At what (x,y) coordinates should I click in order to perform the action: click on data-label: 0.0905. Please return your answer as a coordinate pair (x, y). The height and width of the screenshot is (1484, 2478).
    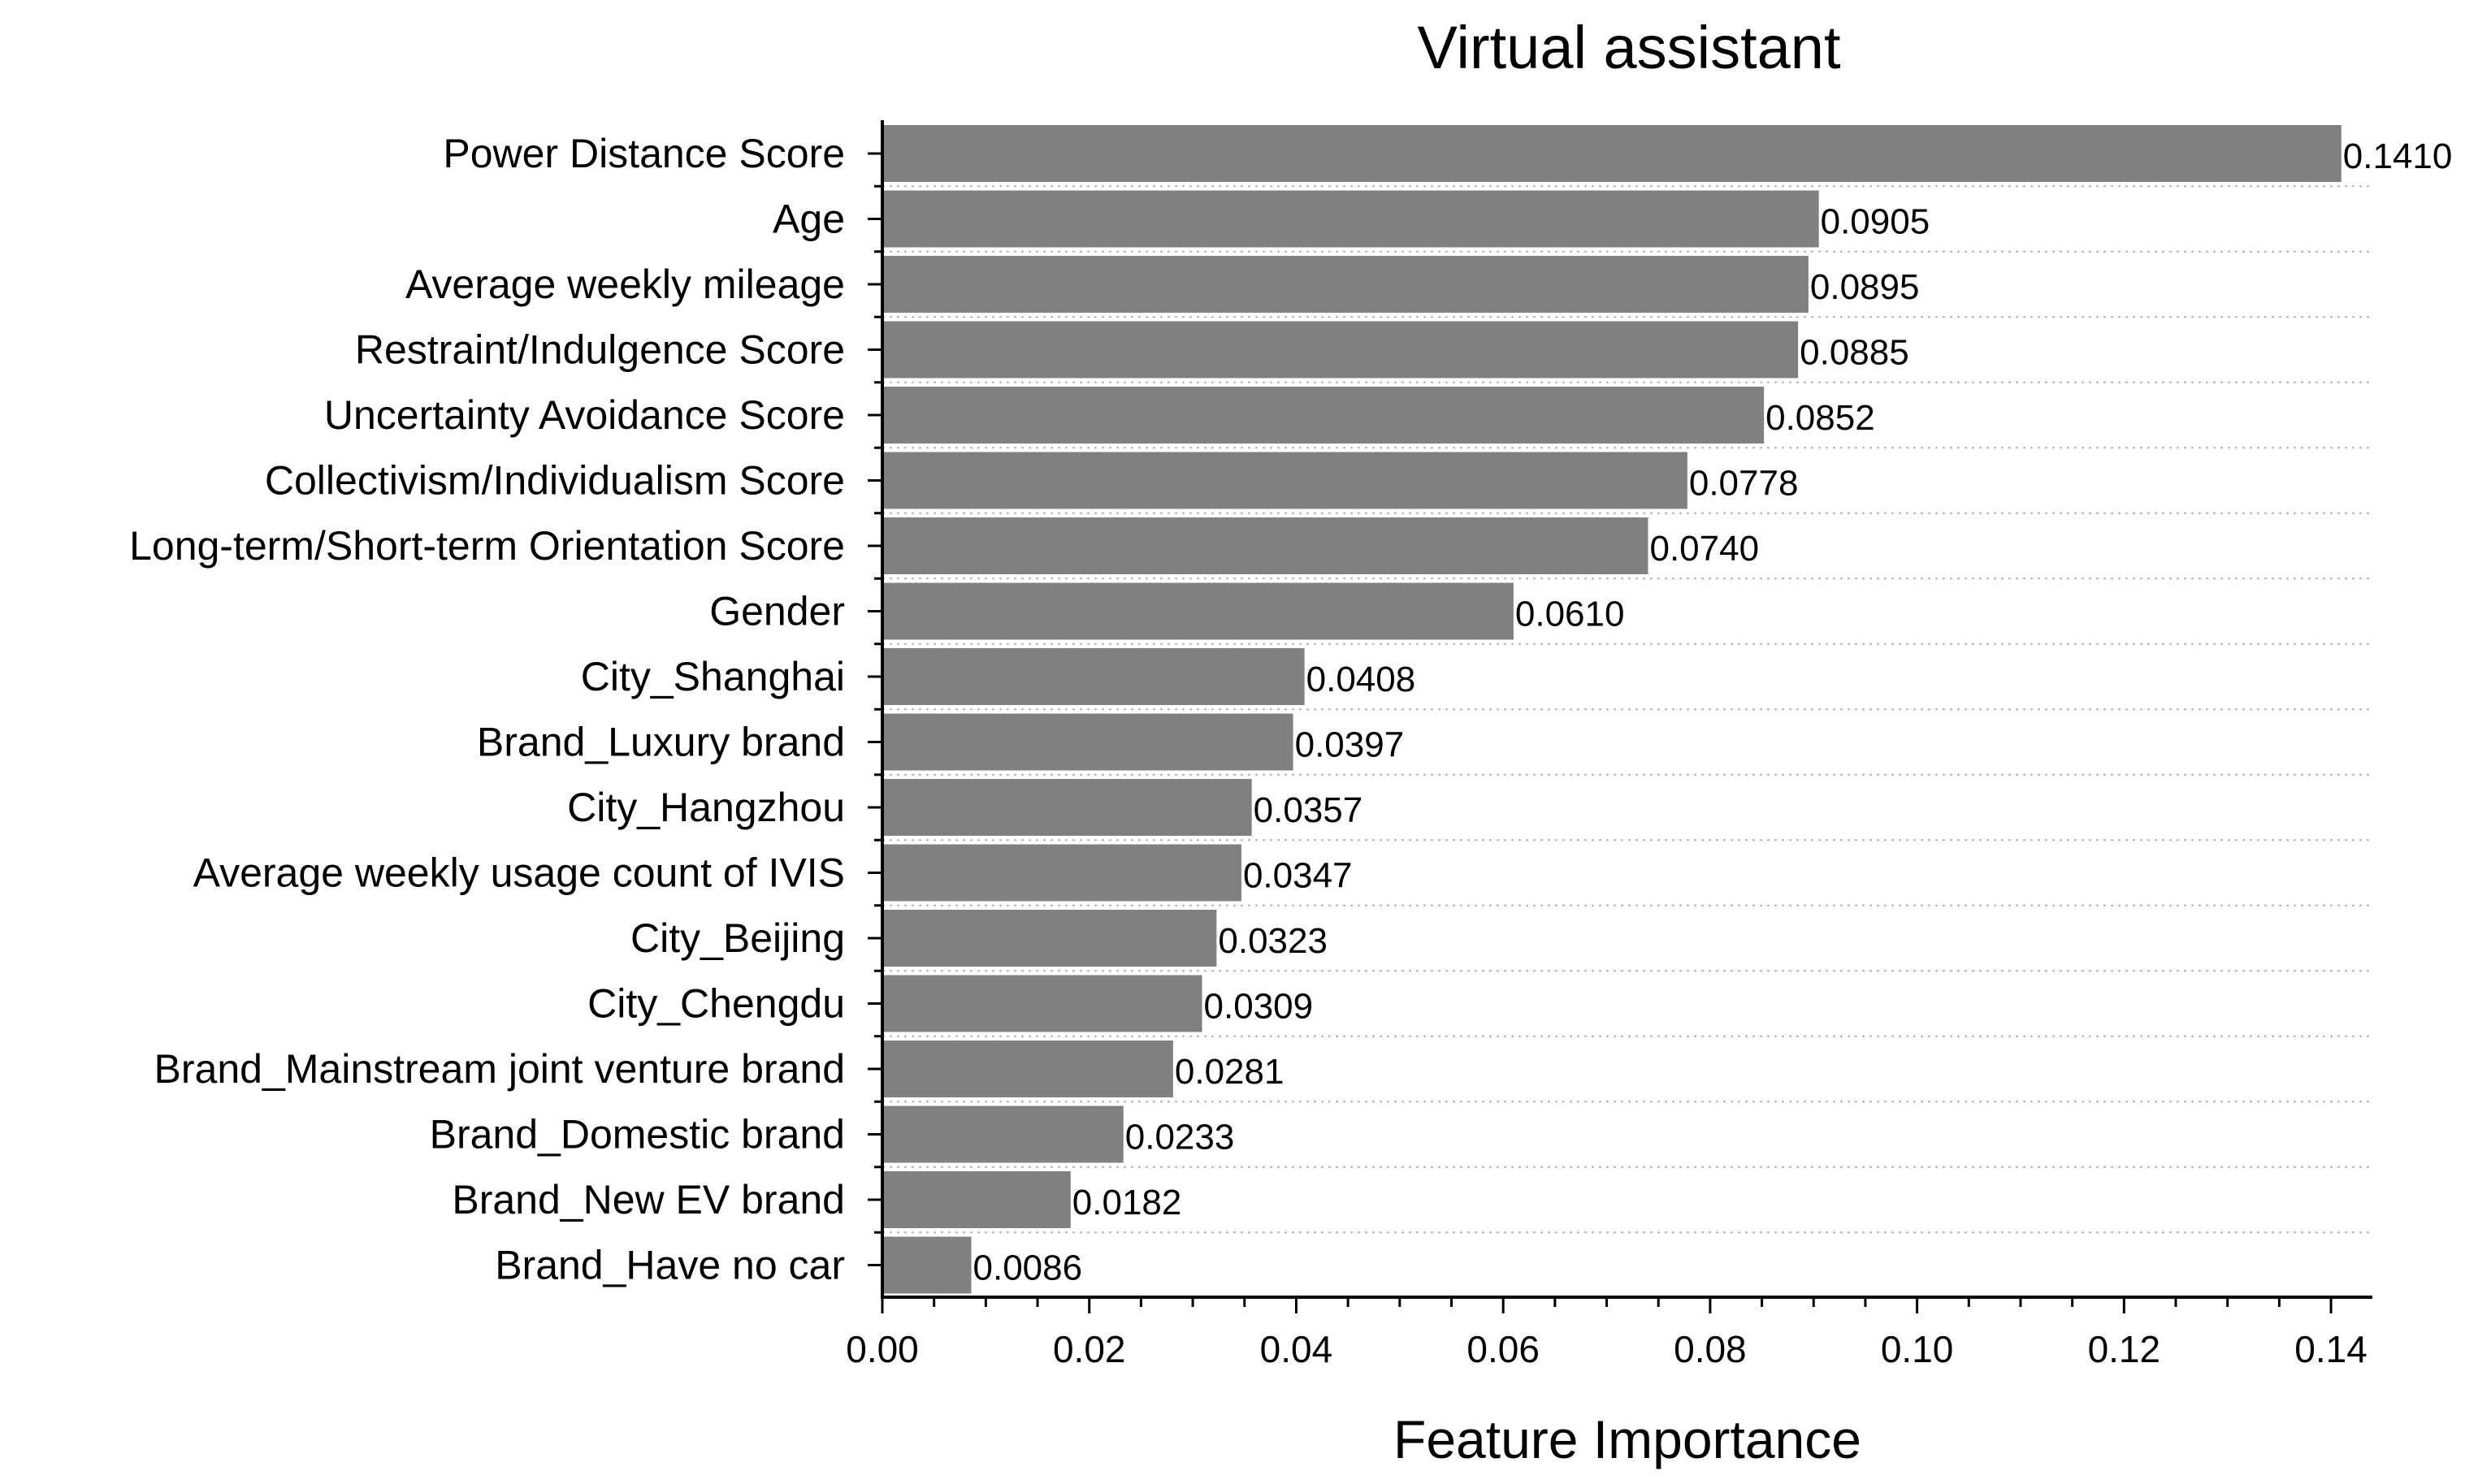
    Looking at the image, I should click on (1875, 222).